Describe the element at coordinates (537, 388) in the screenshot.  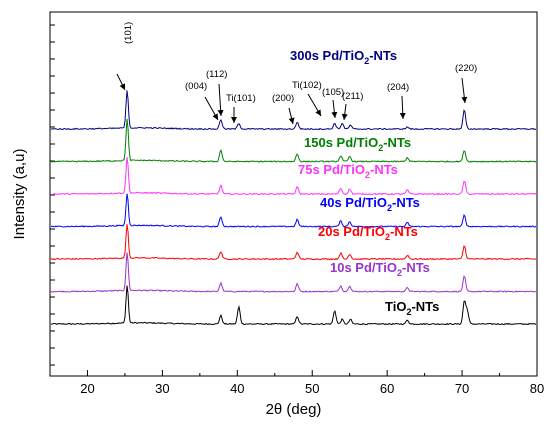
I see `x-tick-label: 80` at that location.